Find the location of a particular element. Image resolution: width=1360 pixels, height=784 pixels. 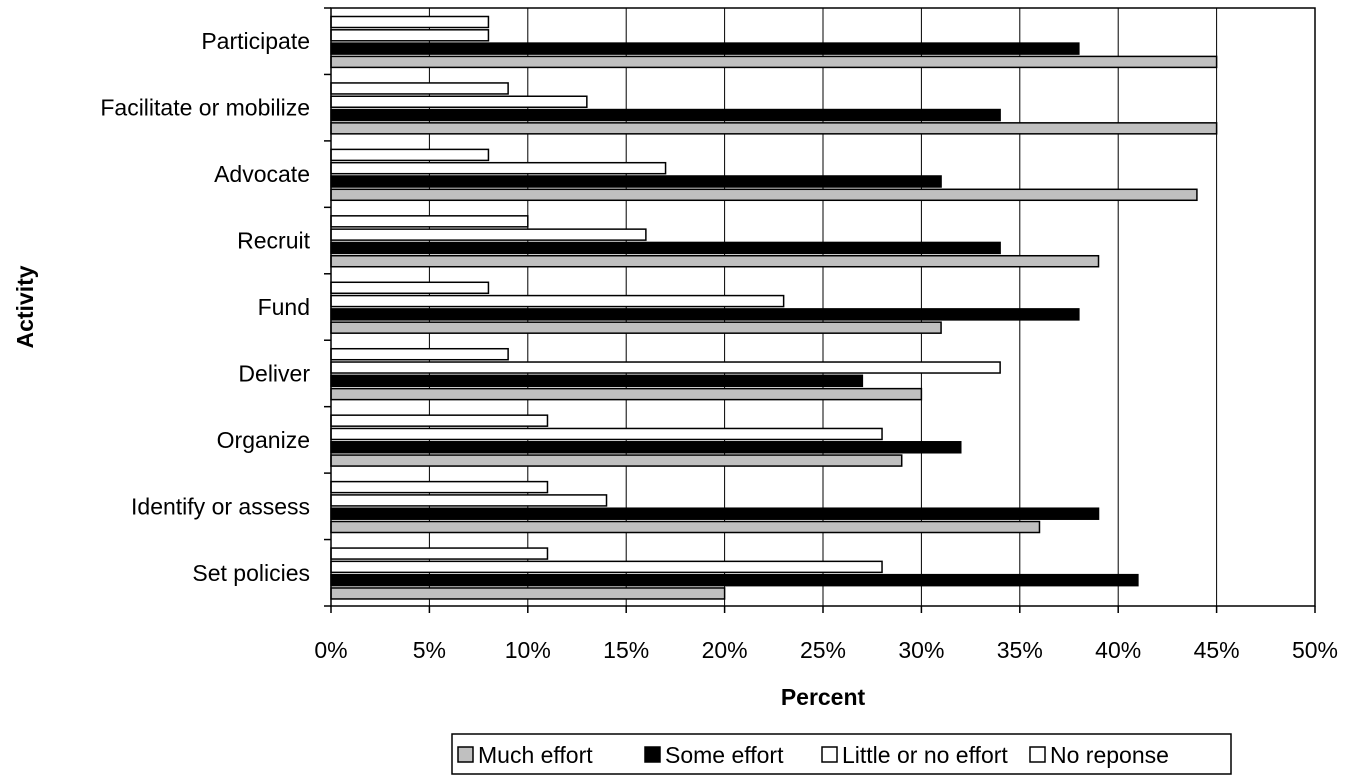

legend-box is located at coordinates (841, 754).